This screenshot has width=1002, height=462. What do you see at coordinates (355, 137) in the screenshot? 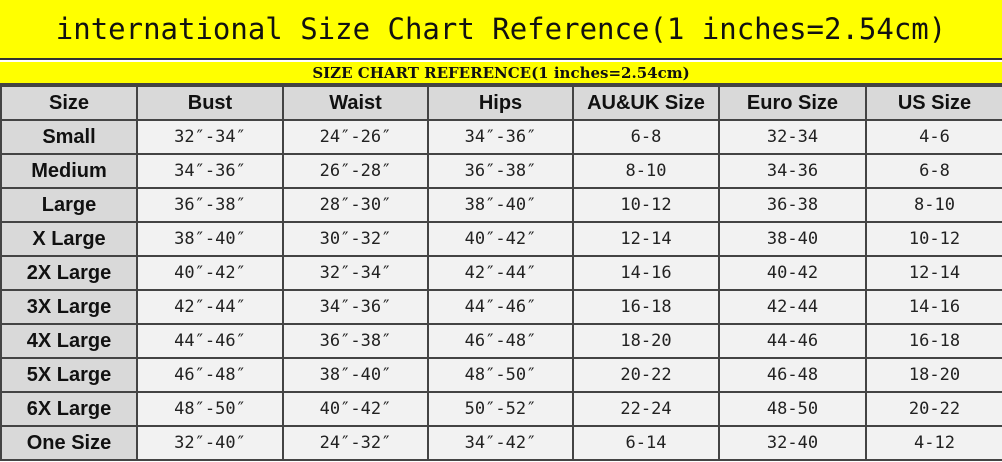
I see `table-cell: 24″-26″` at bounding box center [355, 137].